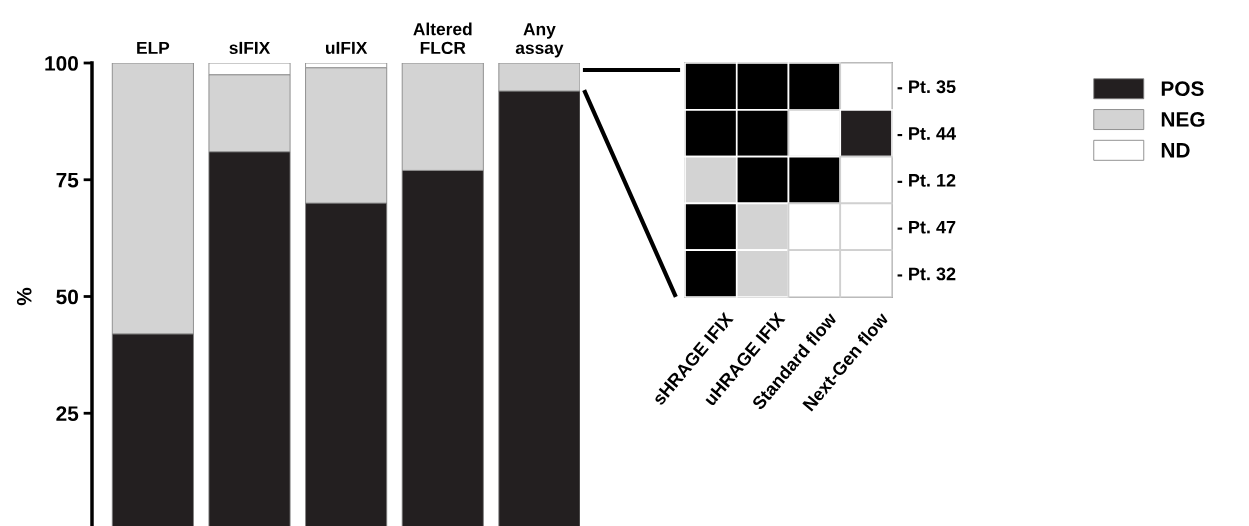 The image size is (1249, 526). I want to click on x-tick-label: Altered FLCR, so click(442, 38).